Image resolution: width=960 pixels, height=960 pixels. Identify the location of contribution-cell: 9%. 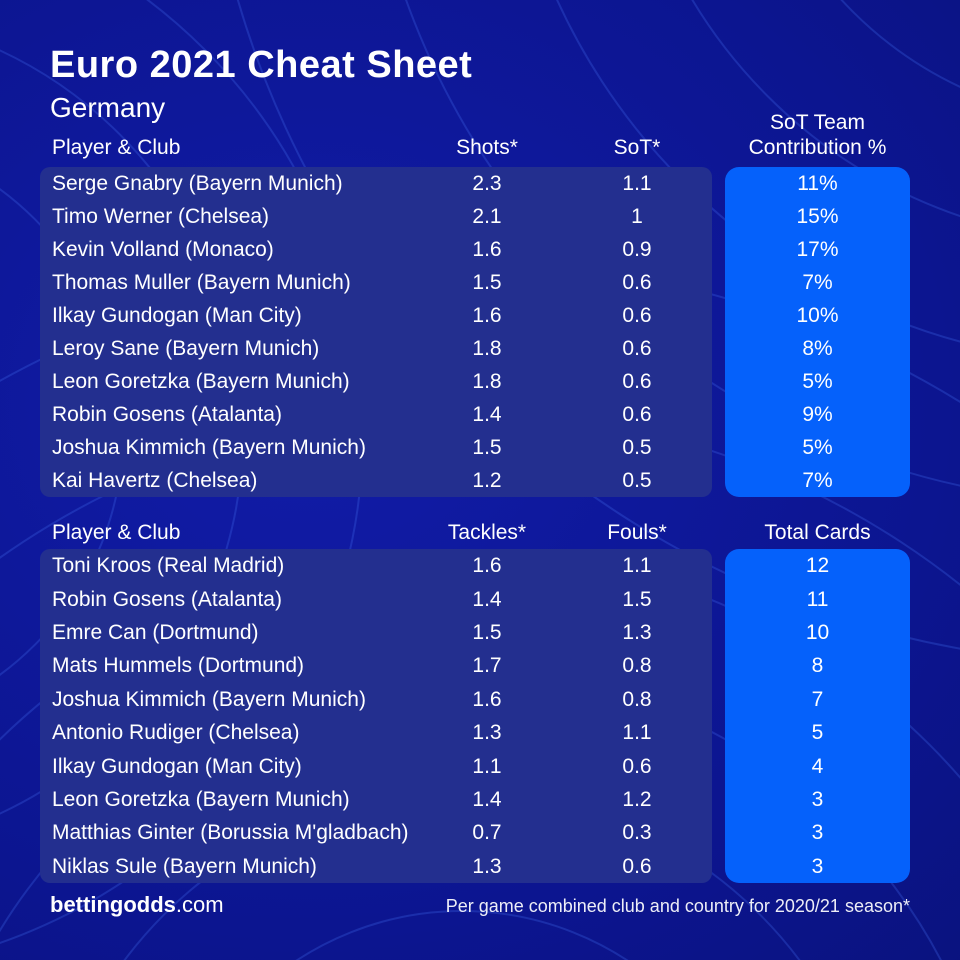
(817, 414).